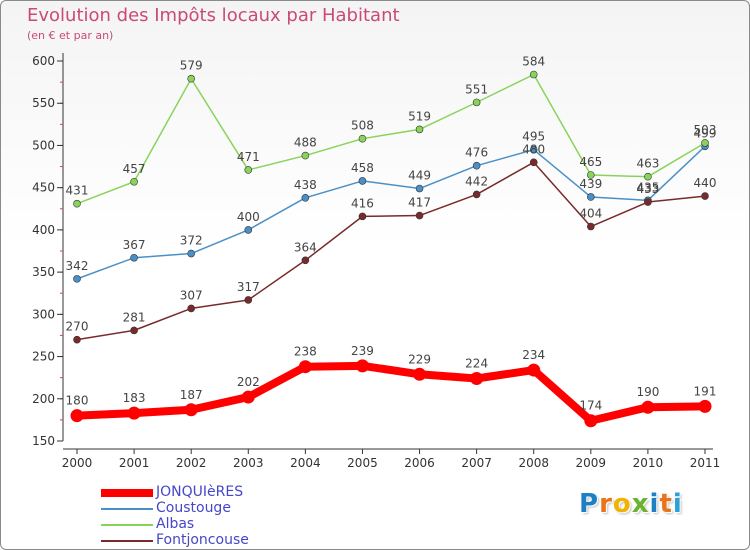  What do you see at coordinates (419, 176) in the screenshot?
I see `data-label: 449` at bounding box center [419, 176].